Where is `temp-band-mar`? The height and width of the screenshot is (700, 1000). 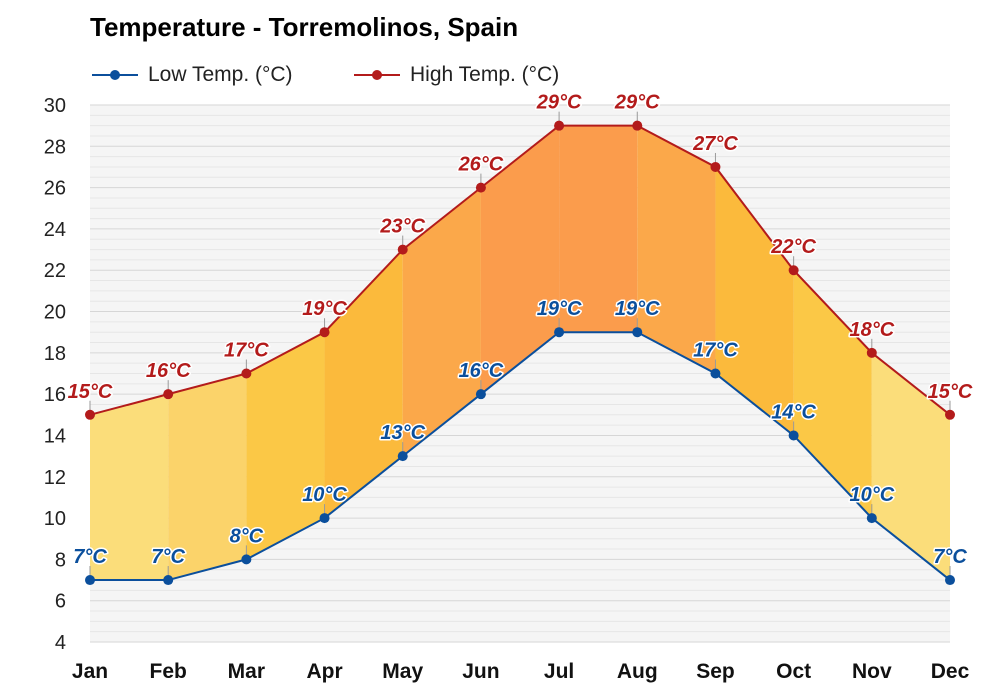
temp-band-mar is located at coordinates (285, 446).